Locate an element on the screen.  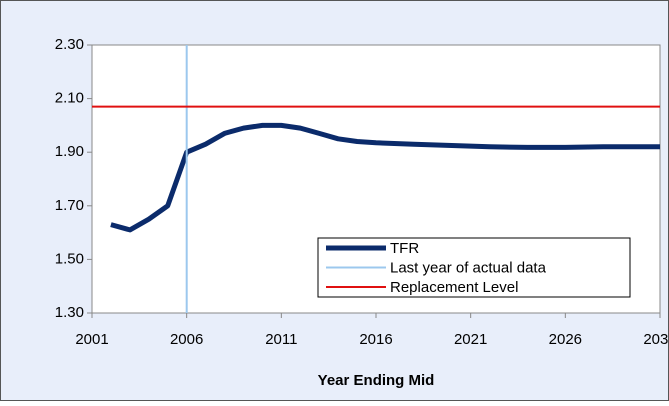
x-tick-label: 2011 is located at coordinates (281, 339).